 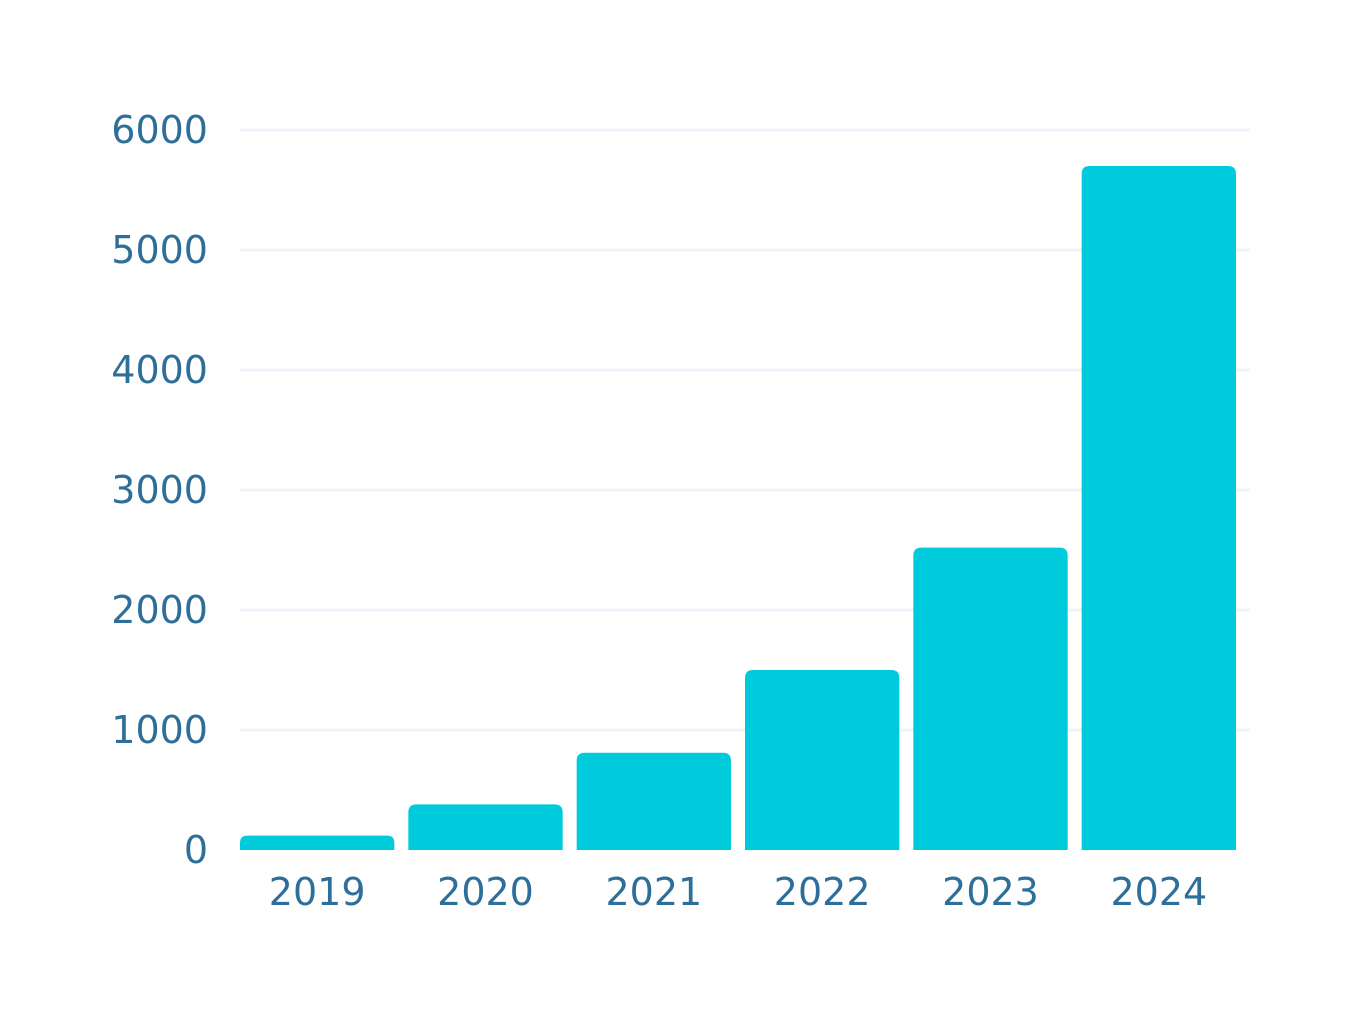 What do you see at coordinates (990, 892) in the screenshot?
I see `x-tick-label: 2023` at bounding box center [990, 892].